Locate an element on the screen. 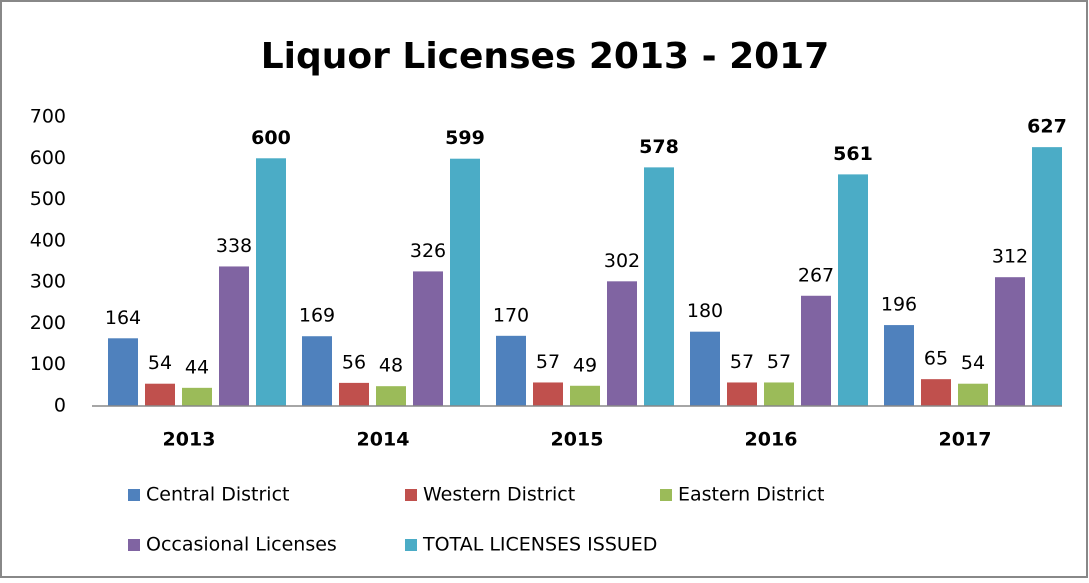 The image size is (1089, 583). data-label: 48 is located at coordinates (391, 366).